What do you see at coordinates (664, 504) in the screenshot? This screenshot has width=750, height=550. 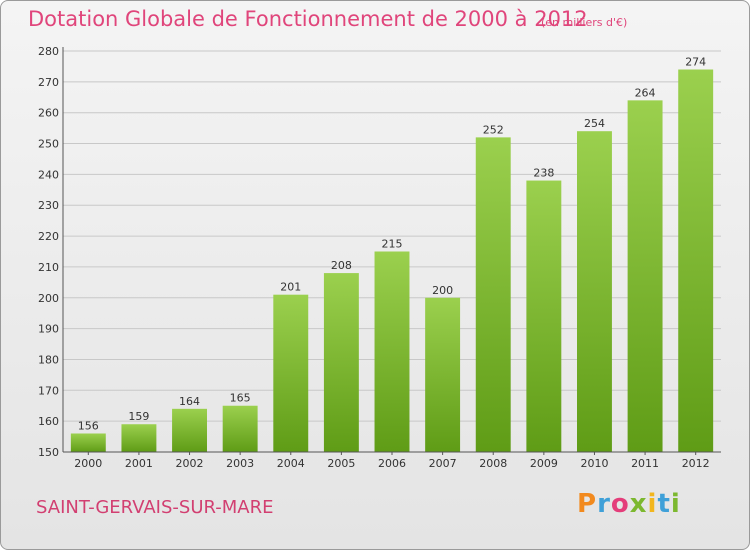 I see `logo-letter: t` at bounding box center [664, 504].